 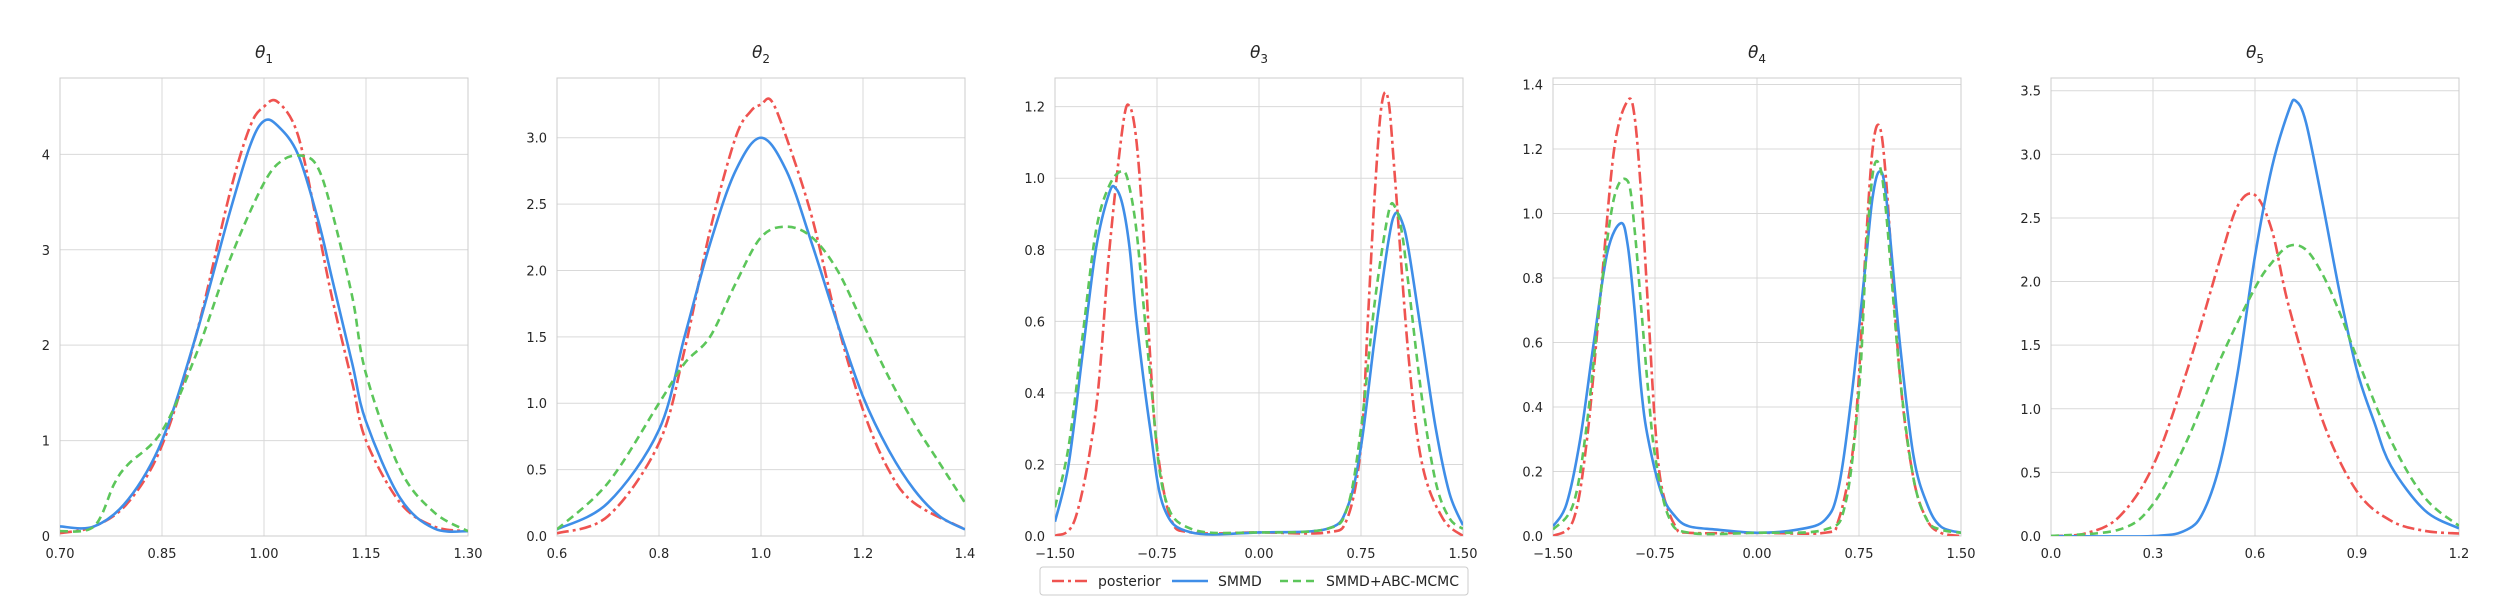 I want to click on x-tick-label: 0.8, so click(x=659, y=554).